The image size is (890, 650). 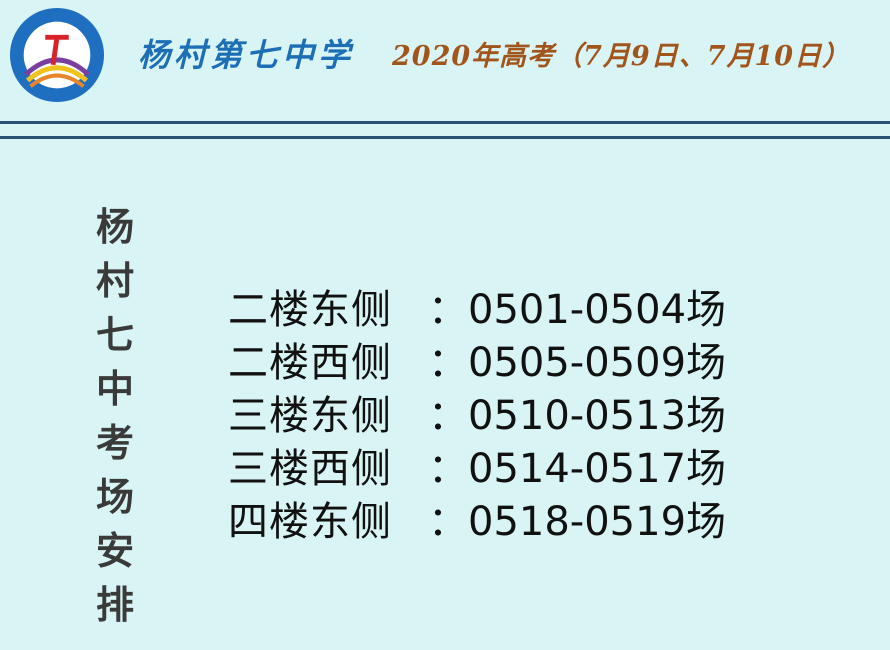 I want to click on location: 三楼西侧, so click(x=310, y=469).